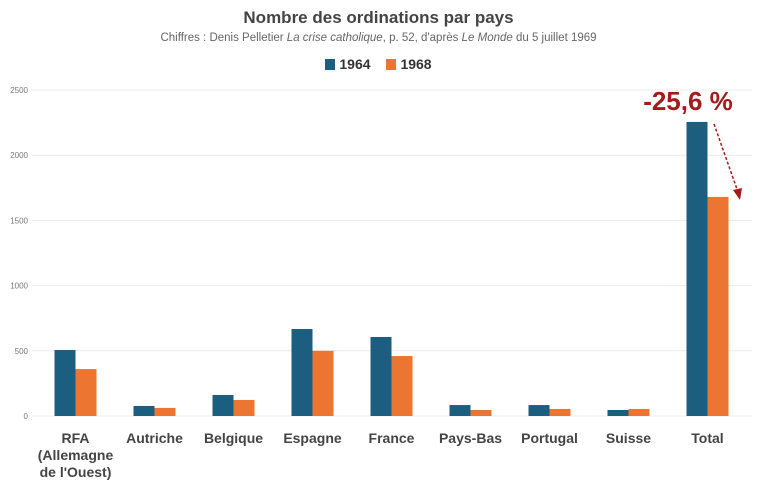 The width and height of the screenshot is (757, 492). What do you see at coordinates (22, 351) in the screenshot?
I see `y-tick-label: 500` at bounding box center [22, 351].